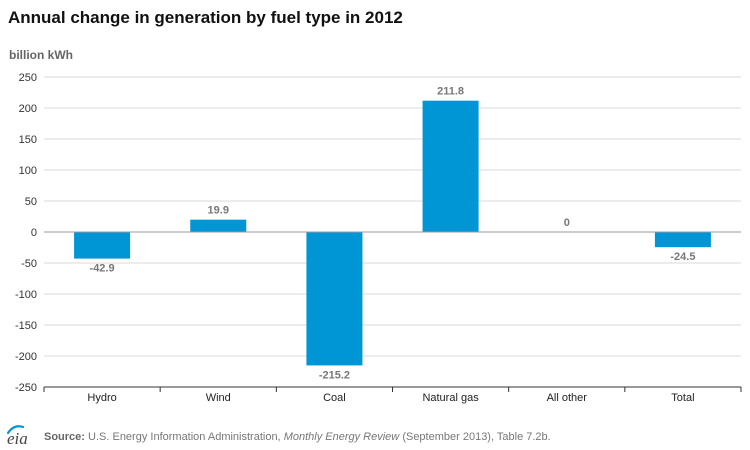 Image resolution: width=750 pixels, height=450 pixels. Describe the element at coordinates (567, 398) in the screenshot. I see `x-tick-label: All other` at that location.